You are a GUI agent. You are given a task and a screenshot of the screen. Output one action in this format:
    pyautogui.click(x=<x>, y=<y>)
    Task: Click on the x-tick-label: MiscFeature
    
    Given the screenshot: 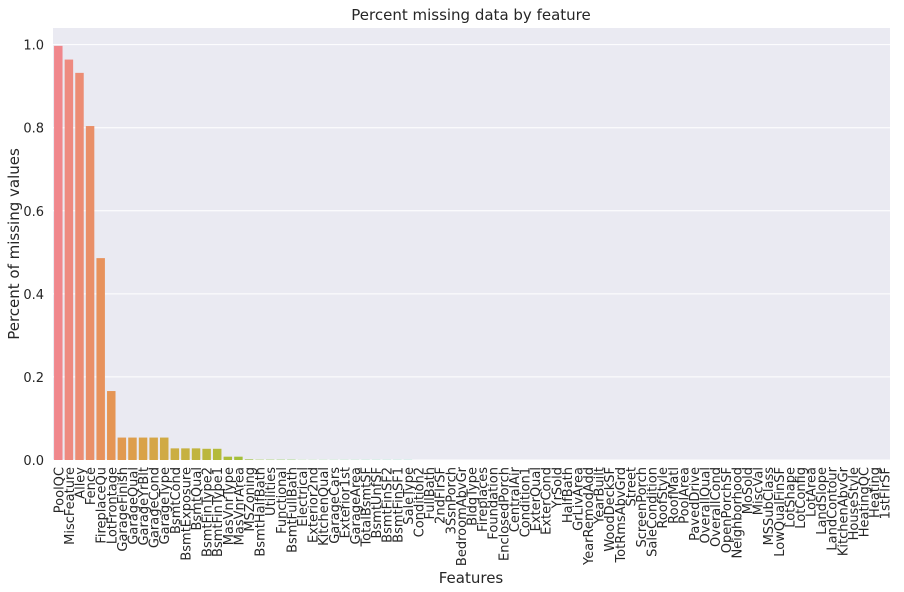 What is the action you would take?
    pyautogui.click(x=70, y=506)
    